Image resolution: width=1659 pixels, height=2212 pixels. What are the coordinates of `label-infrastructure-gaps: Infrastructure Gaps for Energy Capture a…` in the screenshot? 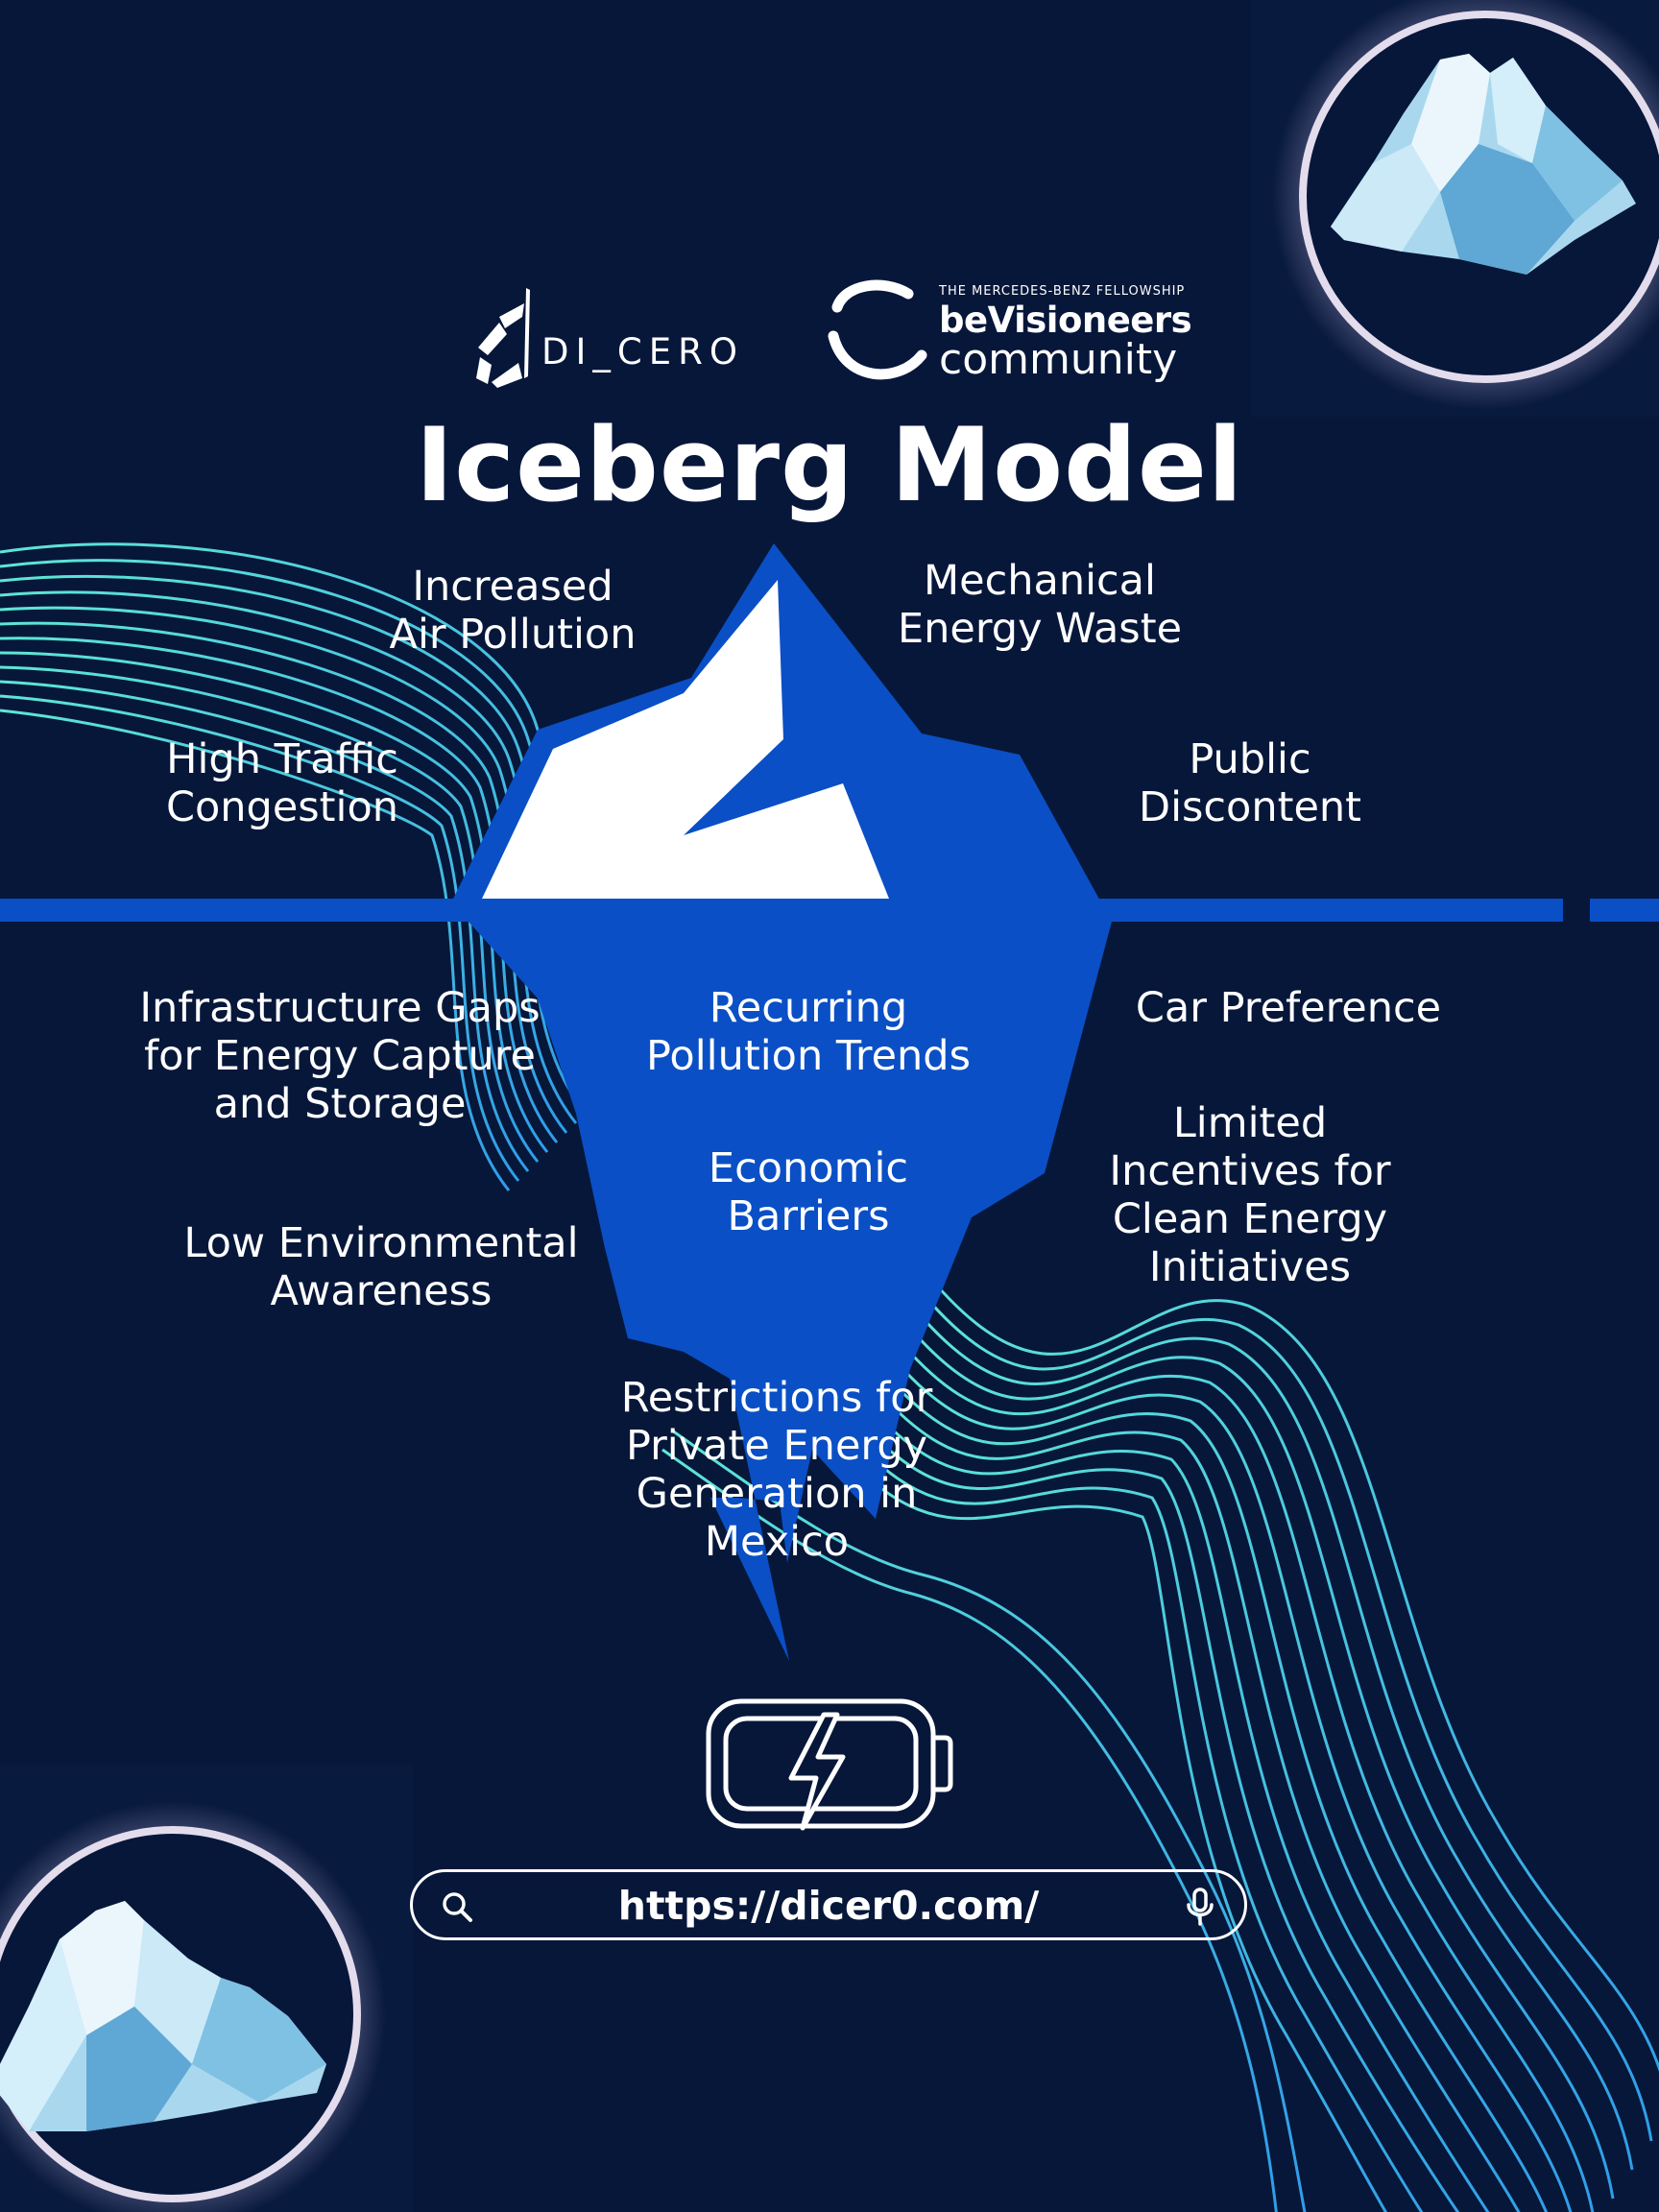 It's located at (340, 1056).